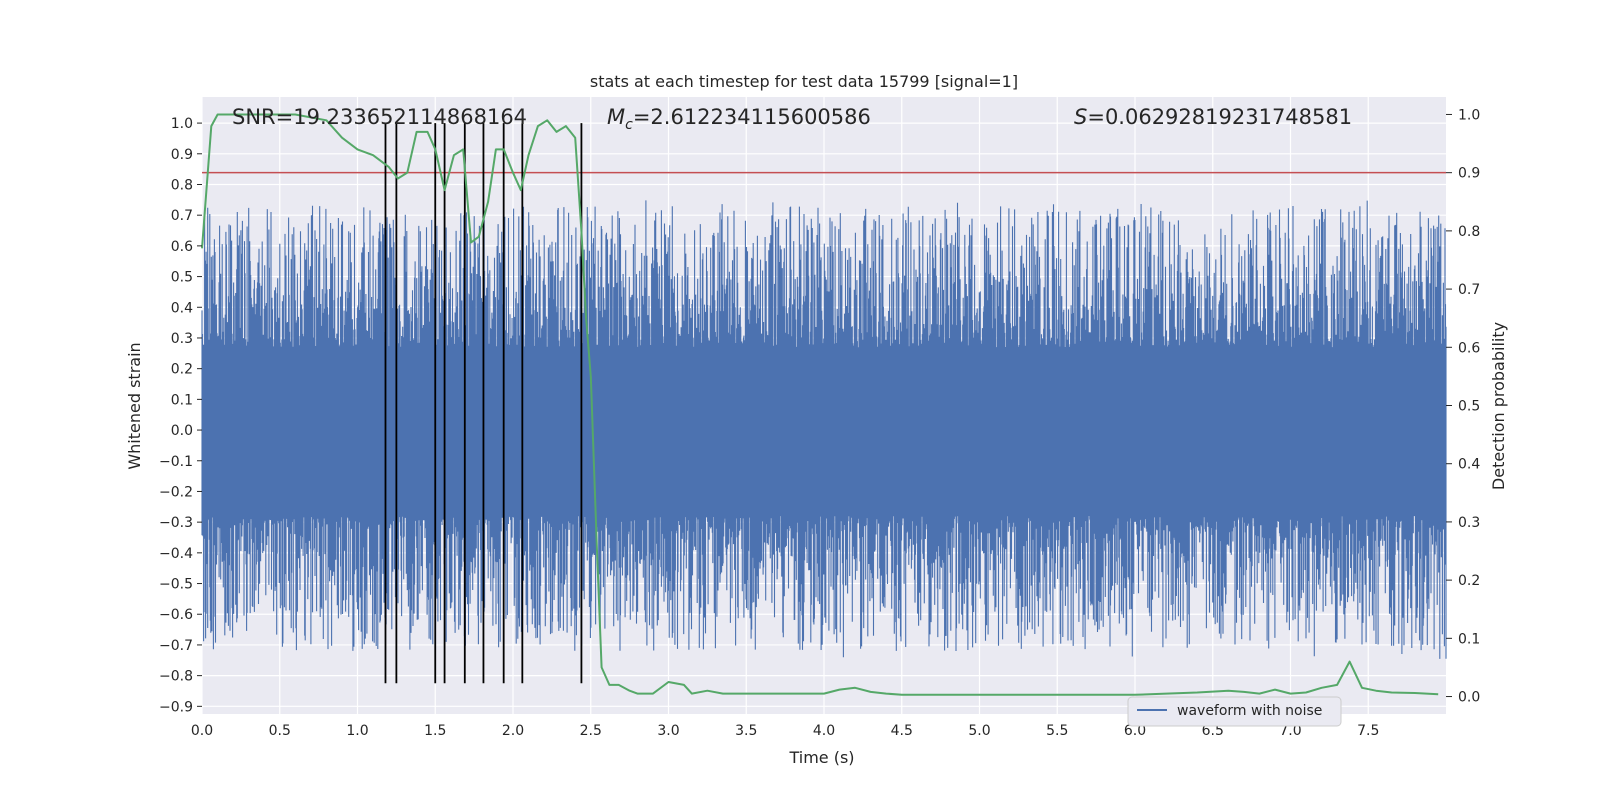 The height and width of the screenshot is (800, 1600). What do you see at coordinates (379, 117) in the screenshot?
I see `snr-annotation: SNR=19.233652114868164` at bounding box center [379, 117].